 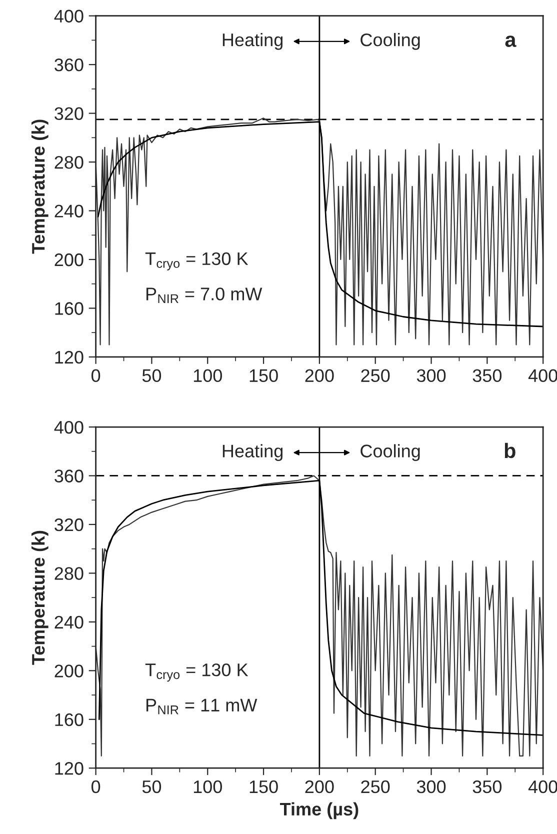 I want to click on annotation: b, so click(x=510, y=450).